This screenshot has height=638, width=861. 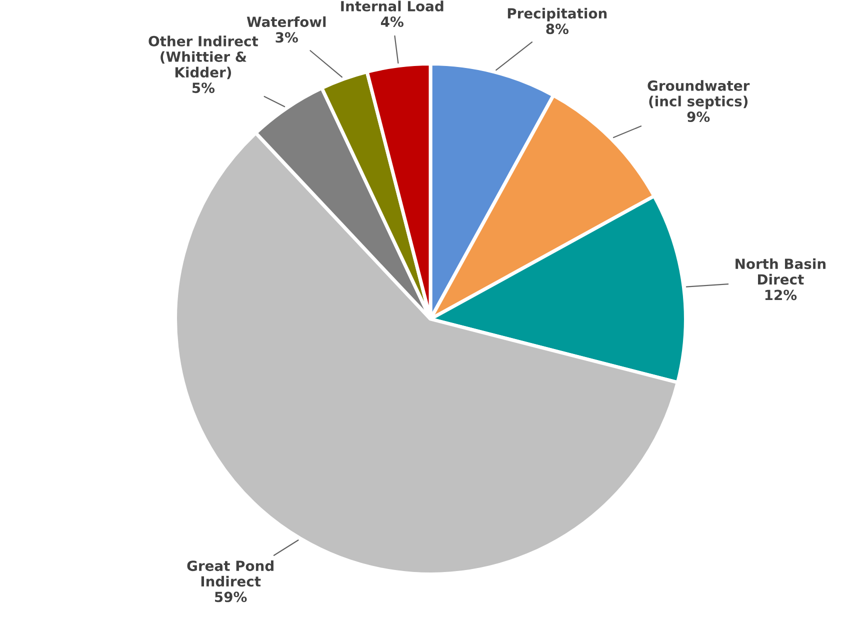 What do you see at coordinates (230, 573) in the screenshot?
I see `slice-label: Great Pond Indirect` at bounding box center [230, 573].